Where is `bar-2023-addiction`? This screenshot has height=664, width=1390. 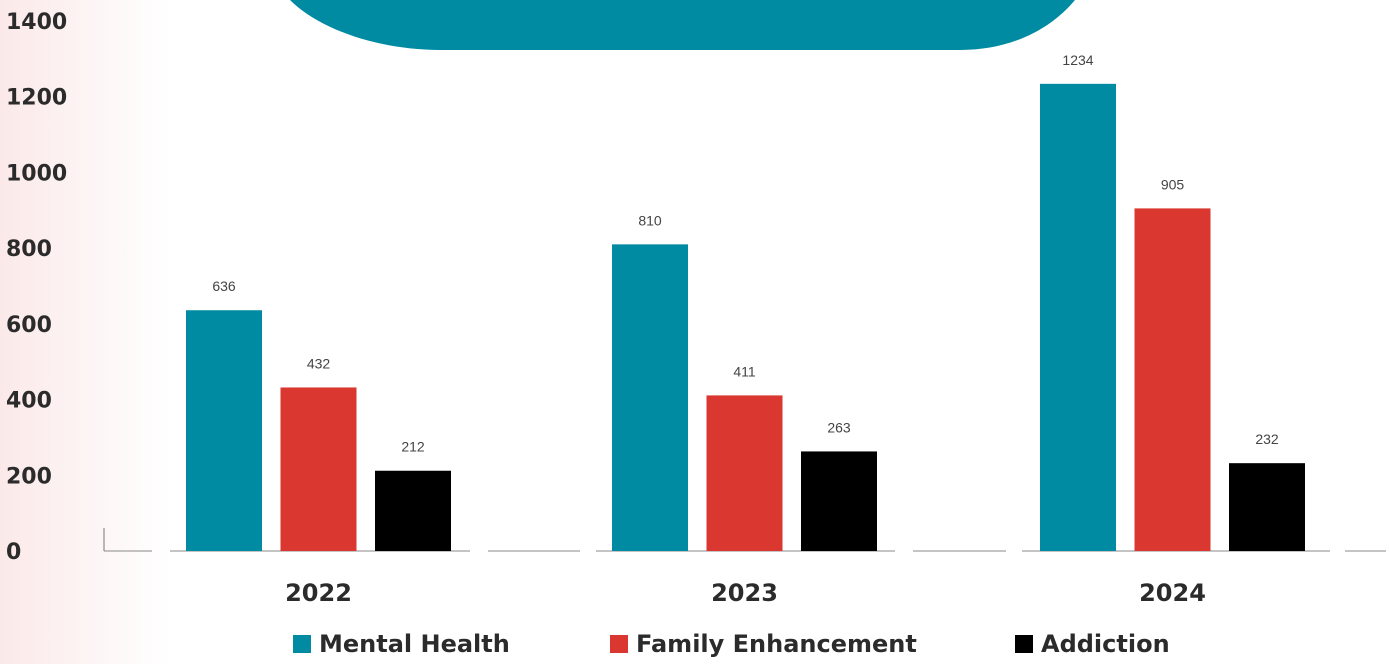 bar-2023-addiction is located at coordinates (839, 501).